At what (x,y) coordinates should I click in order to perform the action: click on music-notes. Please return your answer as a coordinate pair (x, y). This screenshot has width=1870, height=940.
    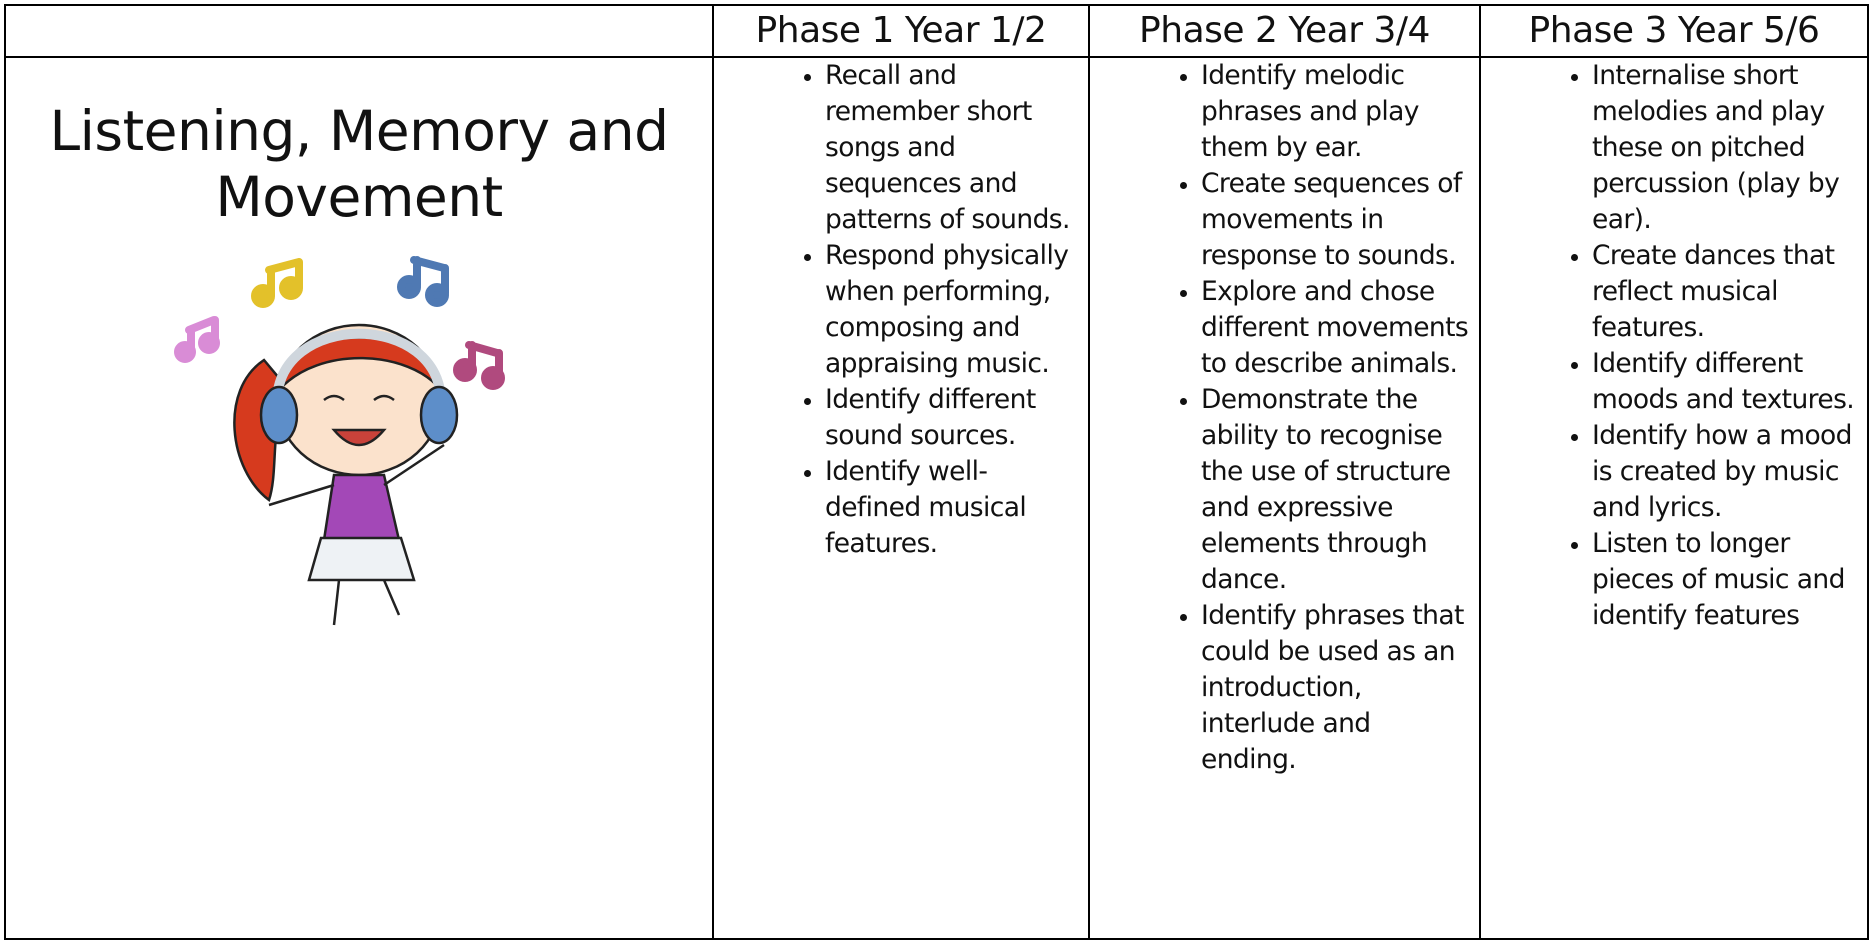
    Looking at the image, I should click on (339, 323).